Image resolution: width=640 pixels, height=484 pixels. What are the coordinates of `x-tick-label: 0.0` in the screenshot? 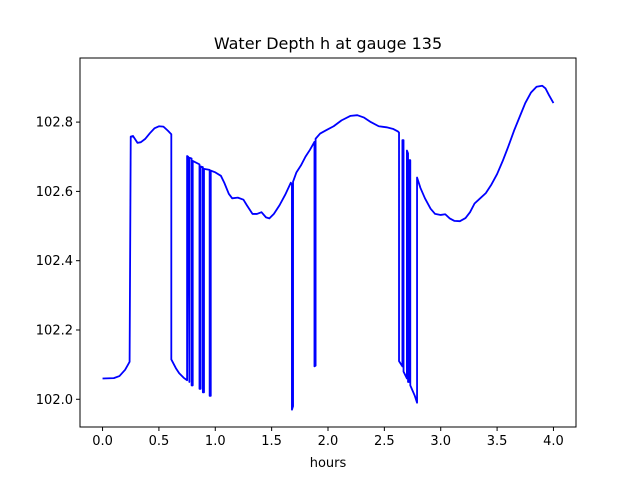 It's located at (102, 441).